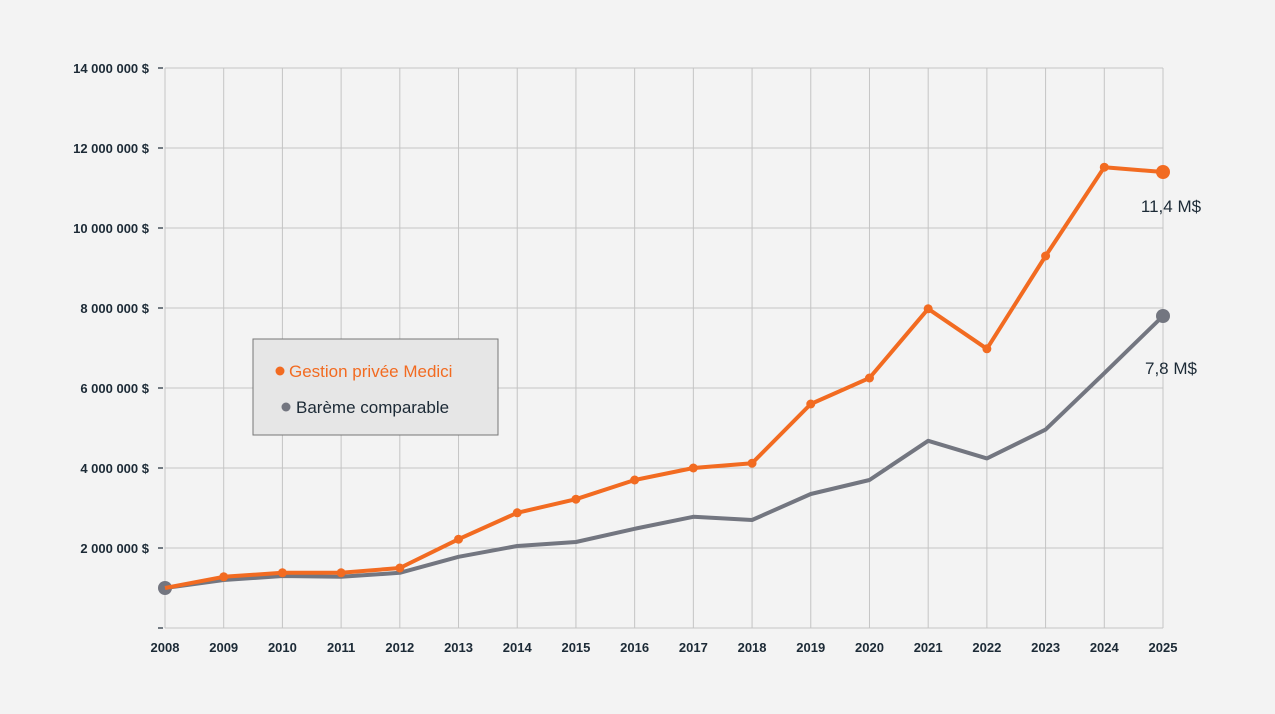  I want to click on legend-marker-medici, so click(280, 371).